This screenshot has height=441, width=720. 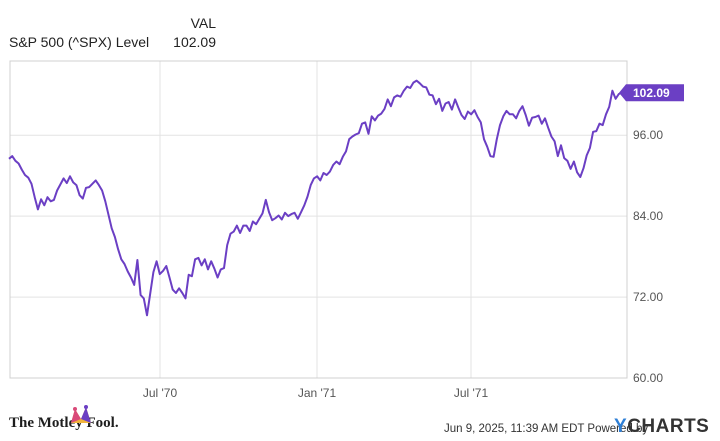 What do you see at coordinates (64, 423) in the screenshot?
I see `motley-fool-logo: The Motley Fool.` at bounding box center [64, 423].